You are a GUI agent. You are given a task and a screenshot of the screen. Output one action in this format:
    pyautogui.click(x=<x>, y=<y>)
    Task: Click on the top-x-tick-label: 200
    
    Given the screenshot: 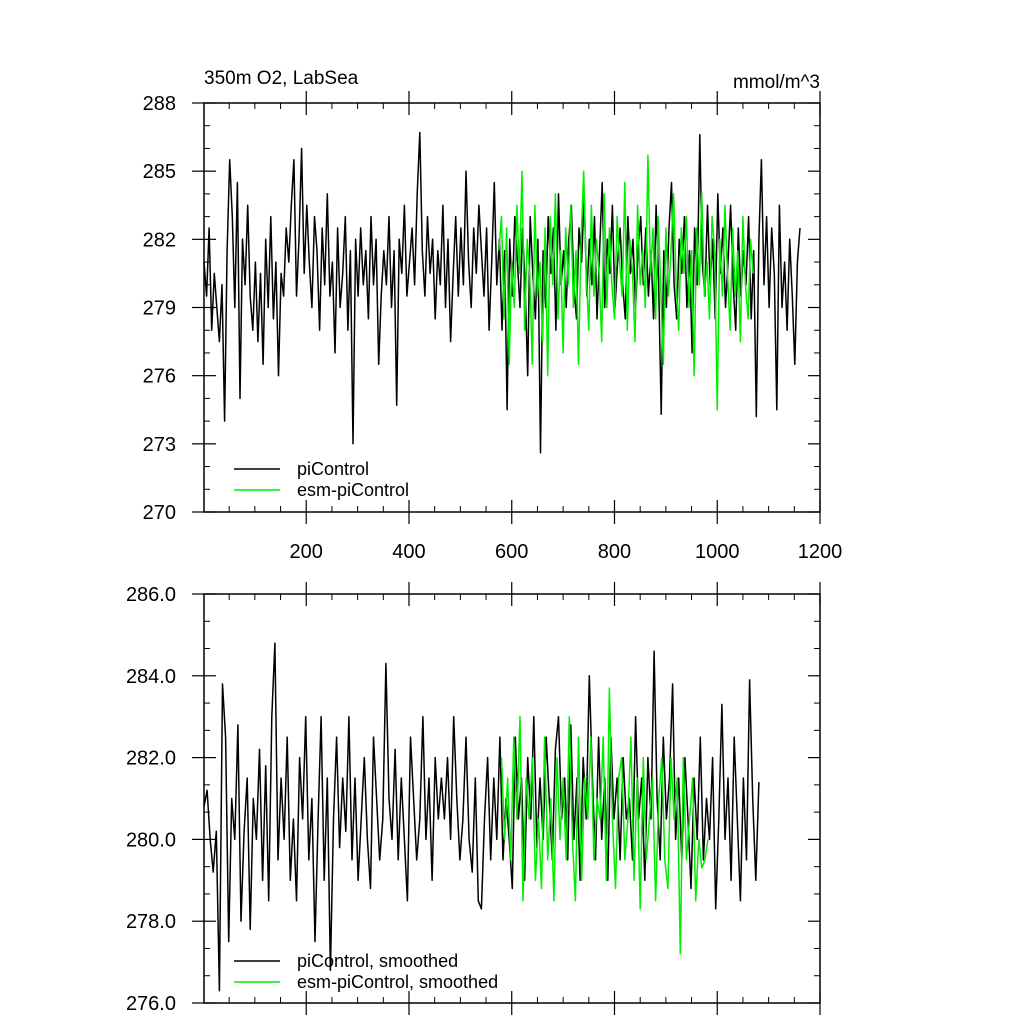 What is the action you would take?
    pyautogui.click(x=306, y=552)
    